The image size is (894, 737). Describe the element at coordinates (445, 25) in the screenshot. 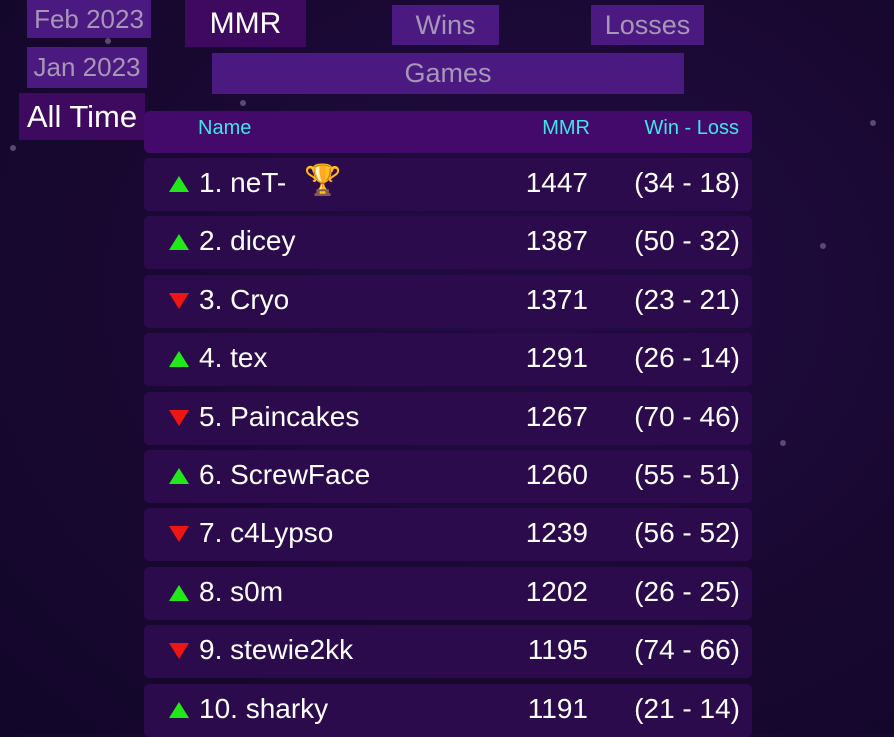

I see `tab-wins: Wins` at that location.